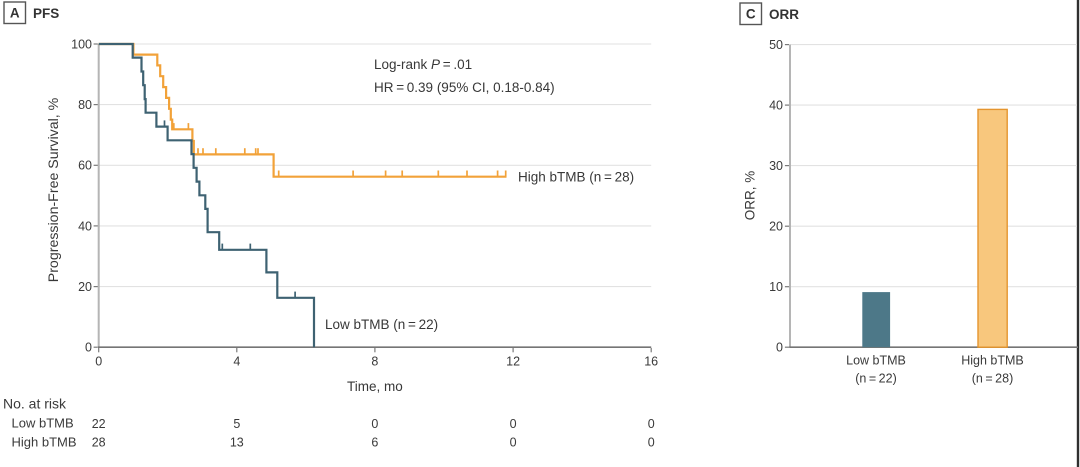  I want to click on svg-text: PFS, so click(46, 13).